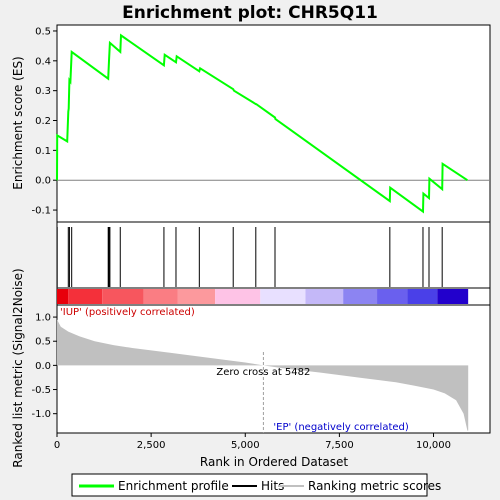  I want to click on negative-correlation-label: 'EP' (negatively correlated), so click(340, 427).